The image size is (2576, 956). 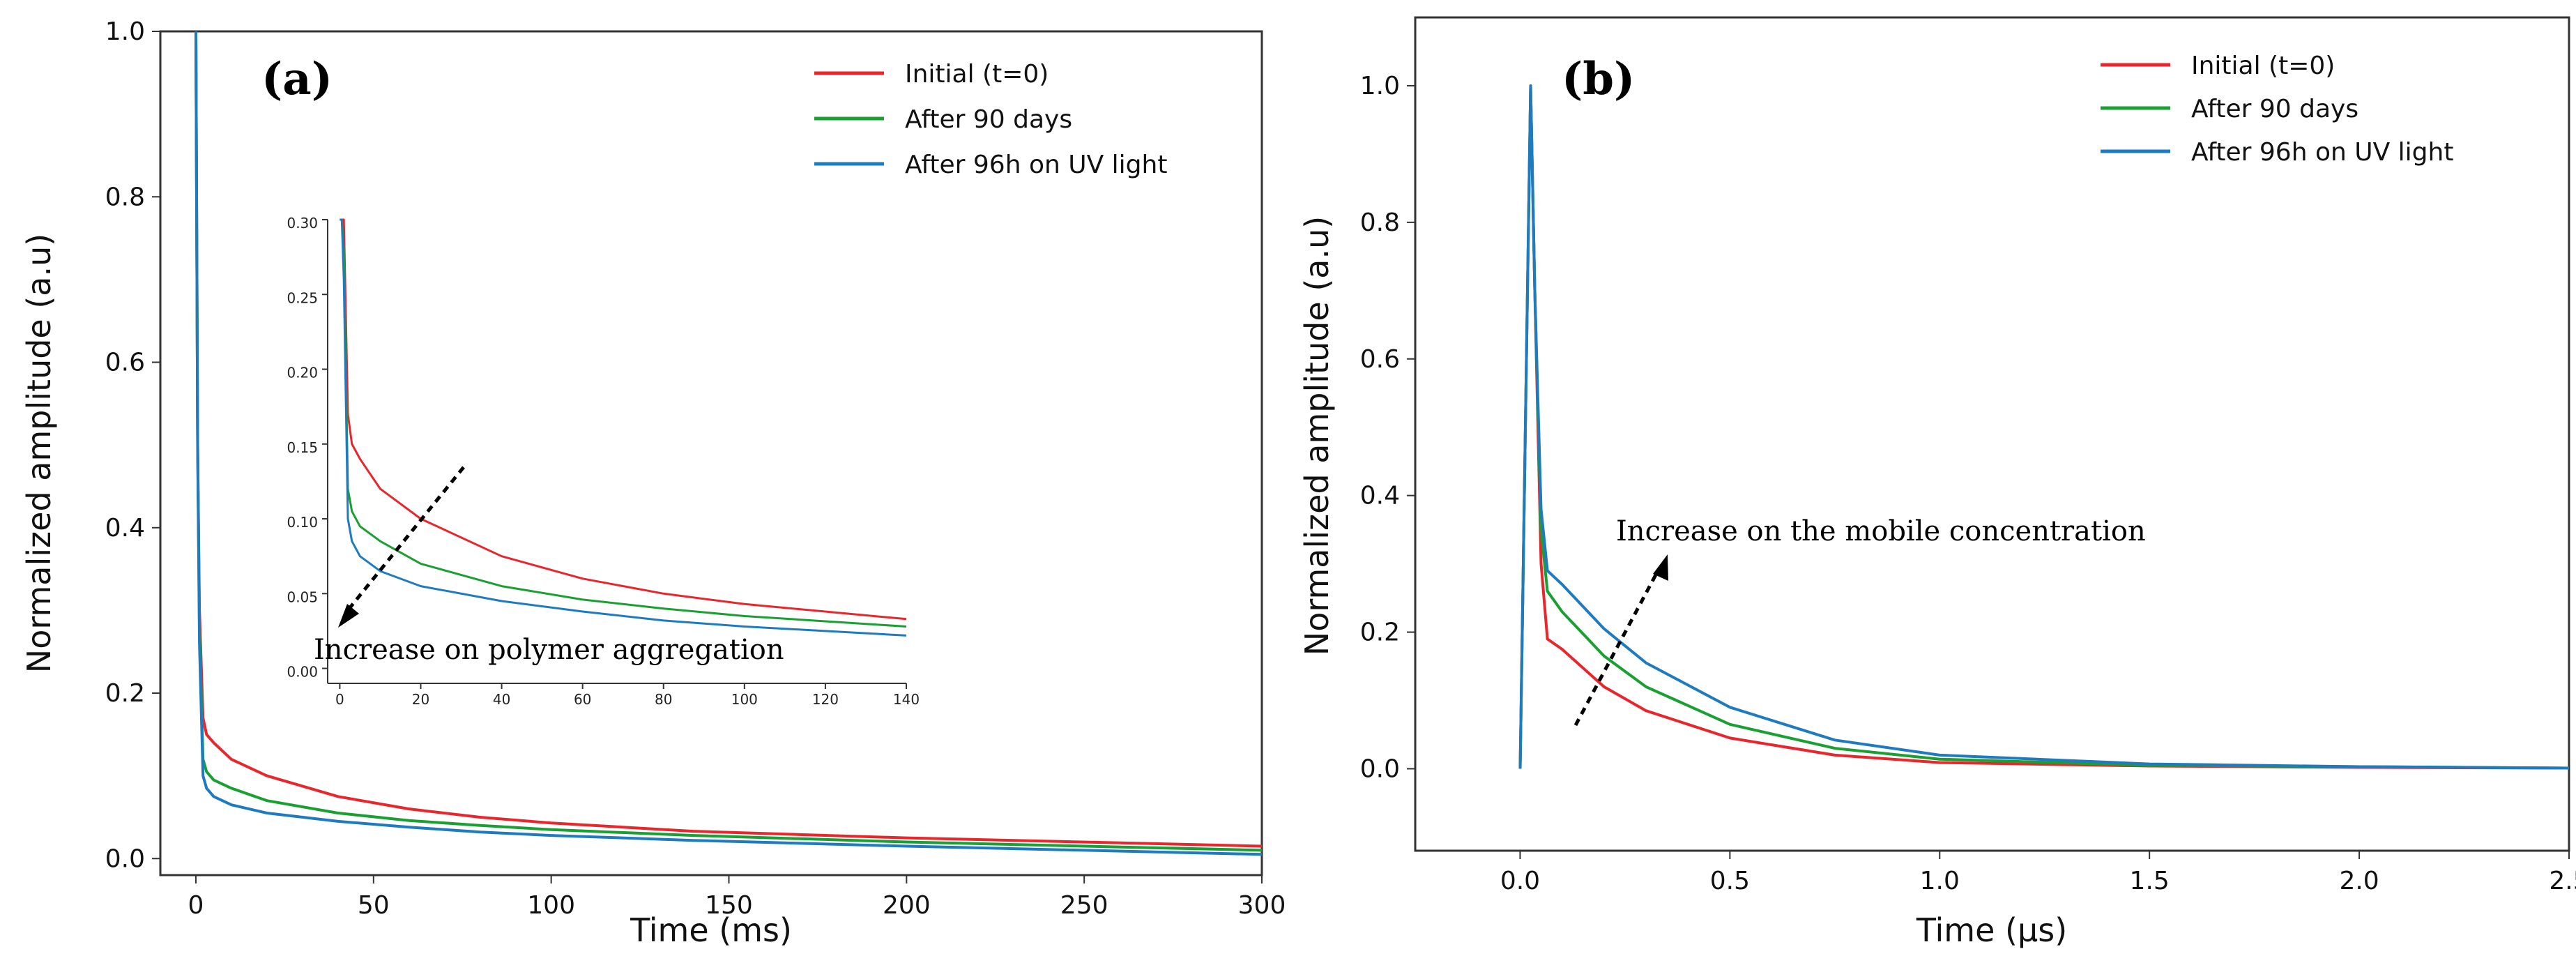 I want to click on panel-a-y-tick-label-0: 0.0, so click(x=125, y=858).